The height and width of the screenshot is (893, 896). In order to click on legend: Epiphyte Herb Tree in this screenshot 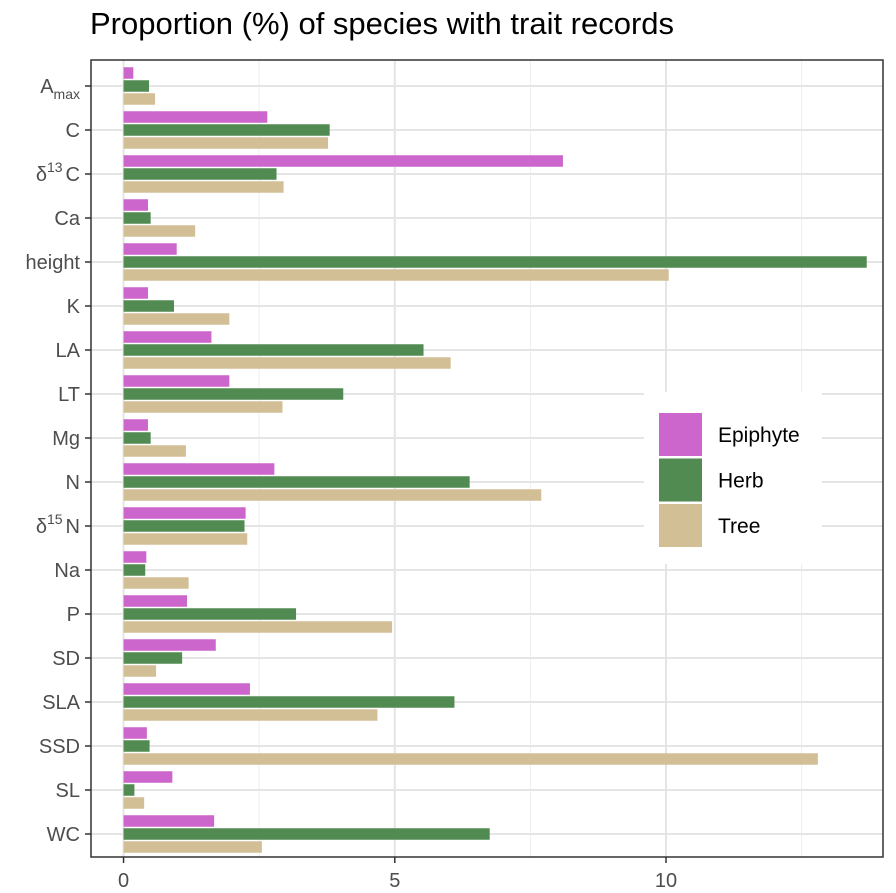, I will do `click(733, 478)`.